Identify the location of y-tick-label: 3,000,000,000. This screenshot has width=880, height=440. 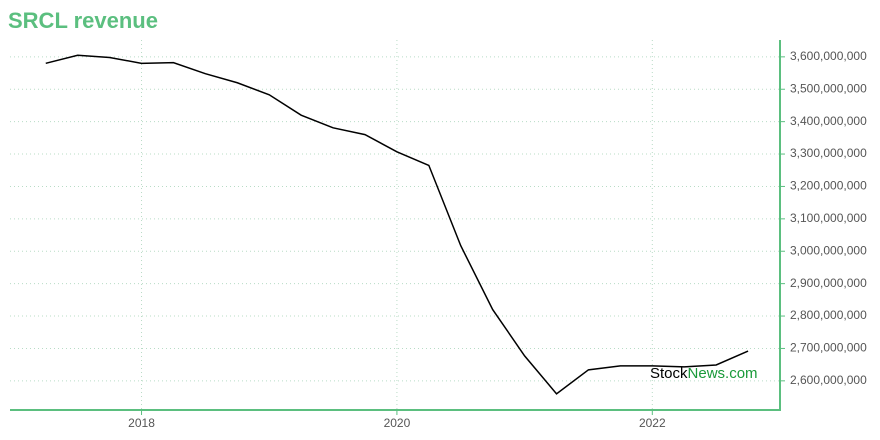
(828, 250).